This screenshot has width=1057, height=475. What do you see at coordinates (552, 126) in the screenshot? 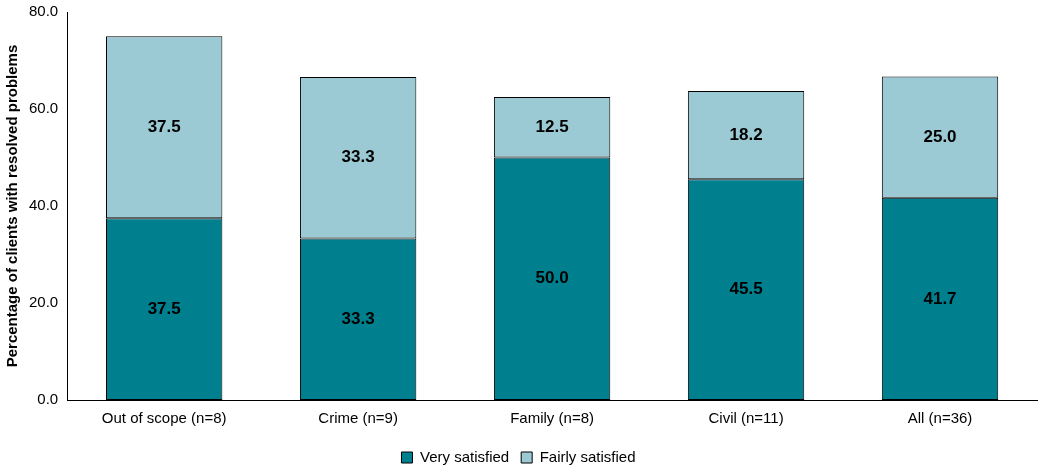
I see `data-label: 12.5` at bounding box center [552, 126].